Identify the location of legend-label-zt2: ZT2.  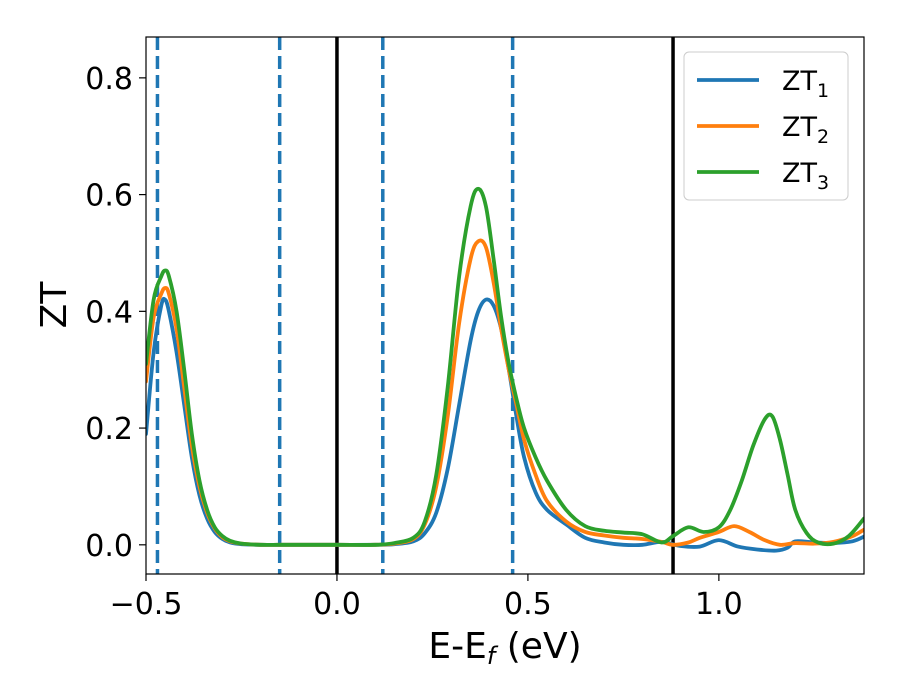
(805, 130).